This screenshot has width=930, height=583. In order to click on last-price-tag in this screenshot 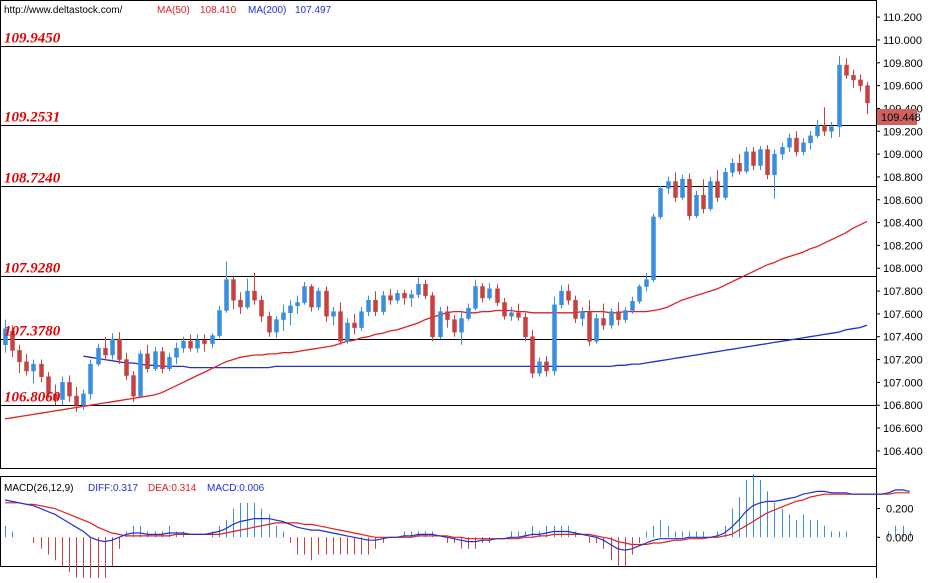, I will do `click(897, 117)`.